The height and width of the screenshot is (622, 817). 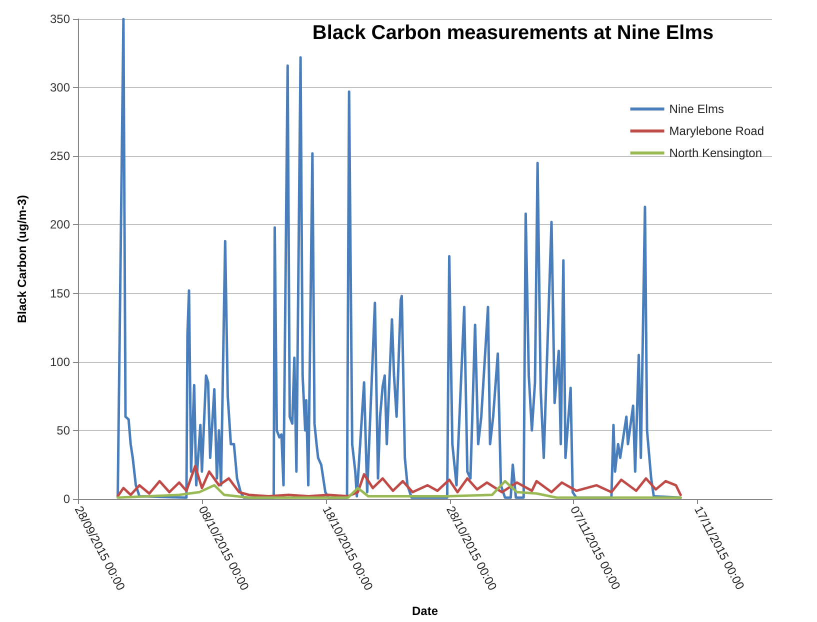 I want to click on legend-label: North Kensington, so click(x=715, y=153).